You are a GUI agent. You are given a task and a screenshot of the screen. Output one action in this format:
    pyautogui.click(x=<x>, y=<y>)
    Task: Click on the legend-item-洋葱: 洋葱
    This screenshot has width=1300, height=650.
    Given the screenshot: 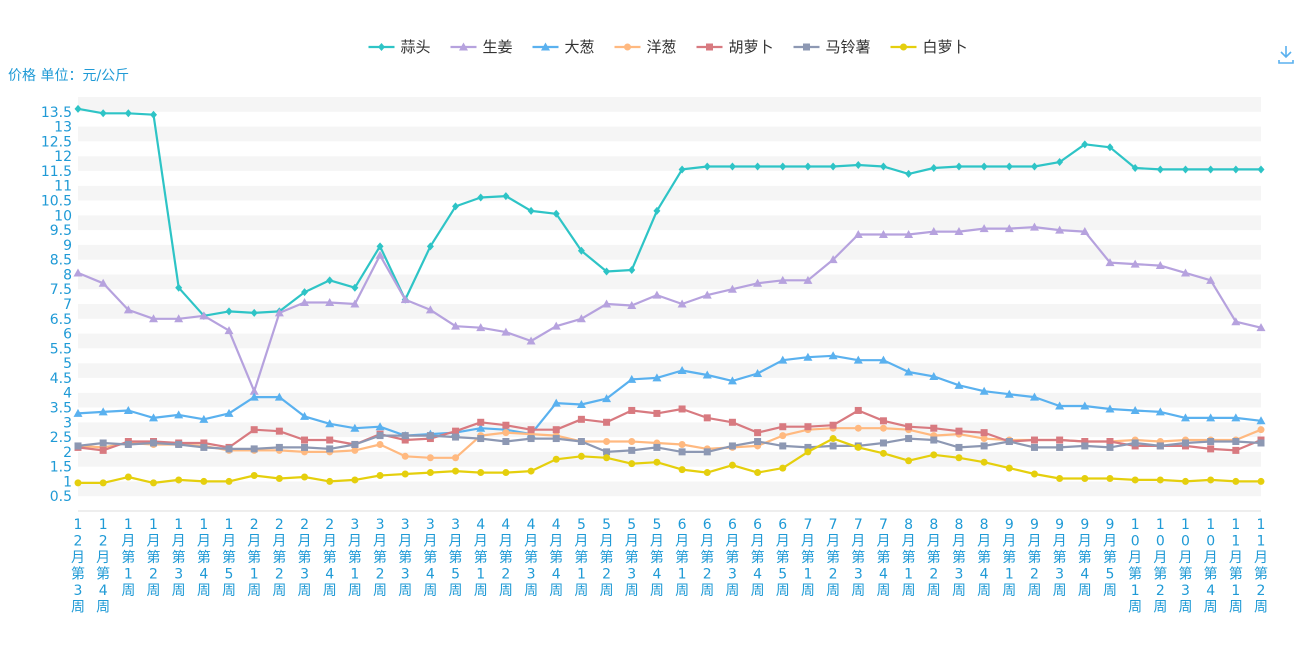 What is the action you would take?
    pyautogui.click(x=645, y=47)
    